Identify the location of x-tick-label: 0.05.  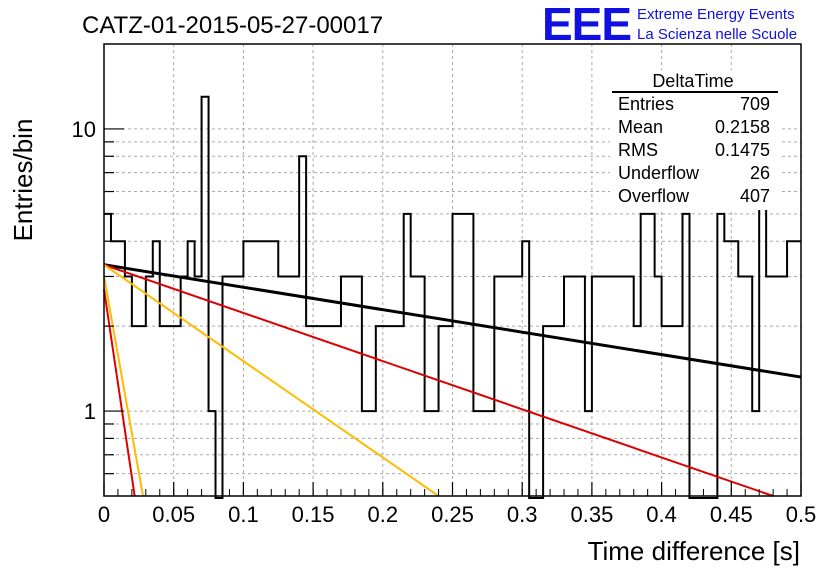
(173, 514).